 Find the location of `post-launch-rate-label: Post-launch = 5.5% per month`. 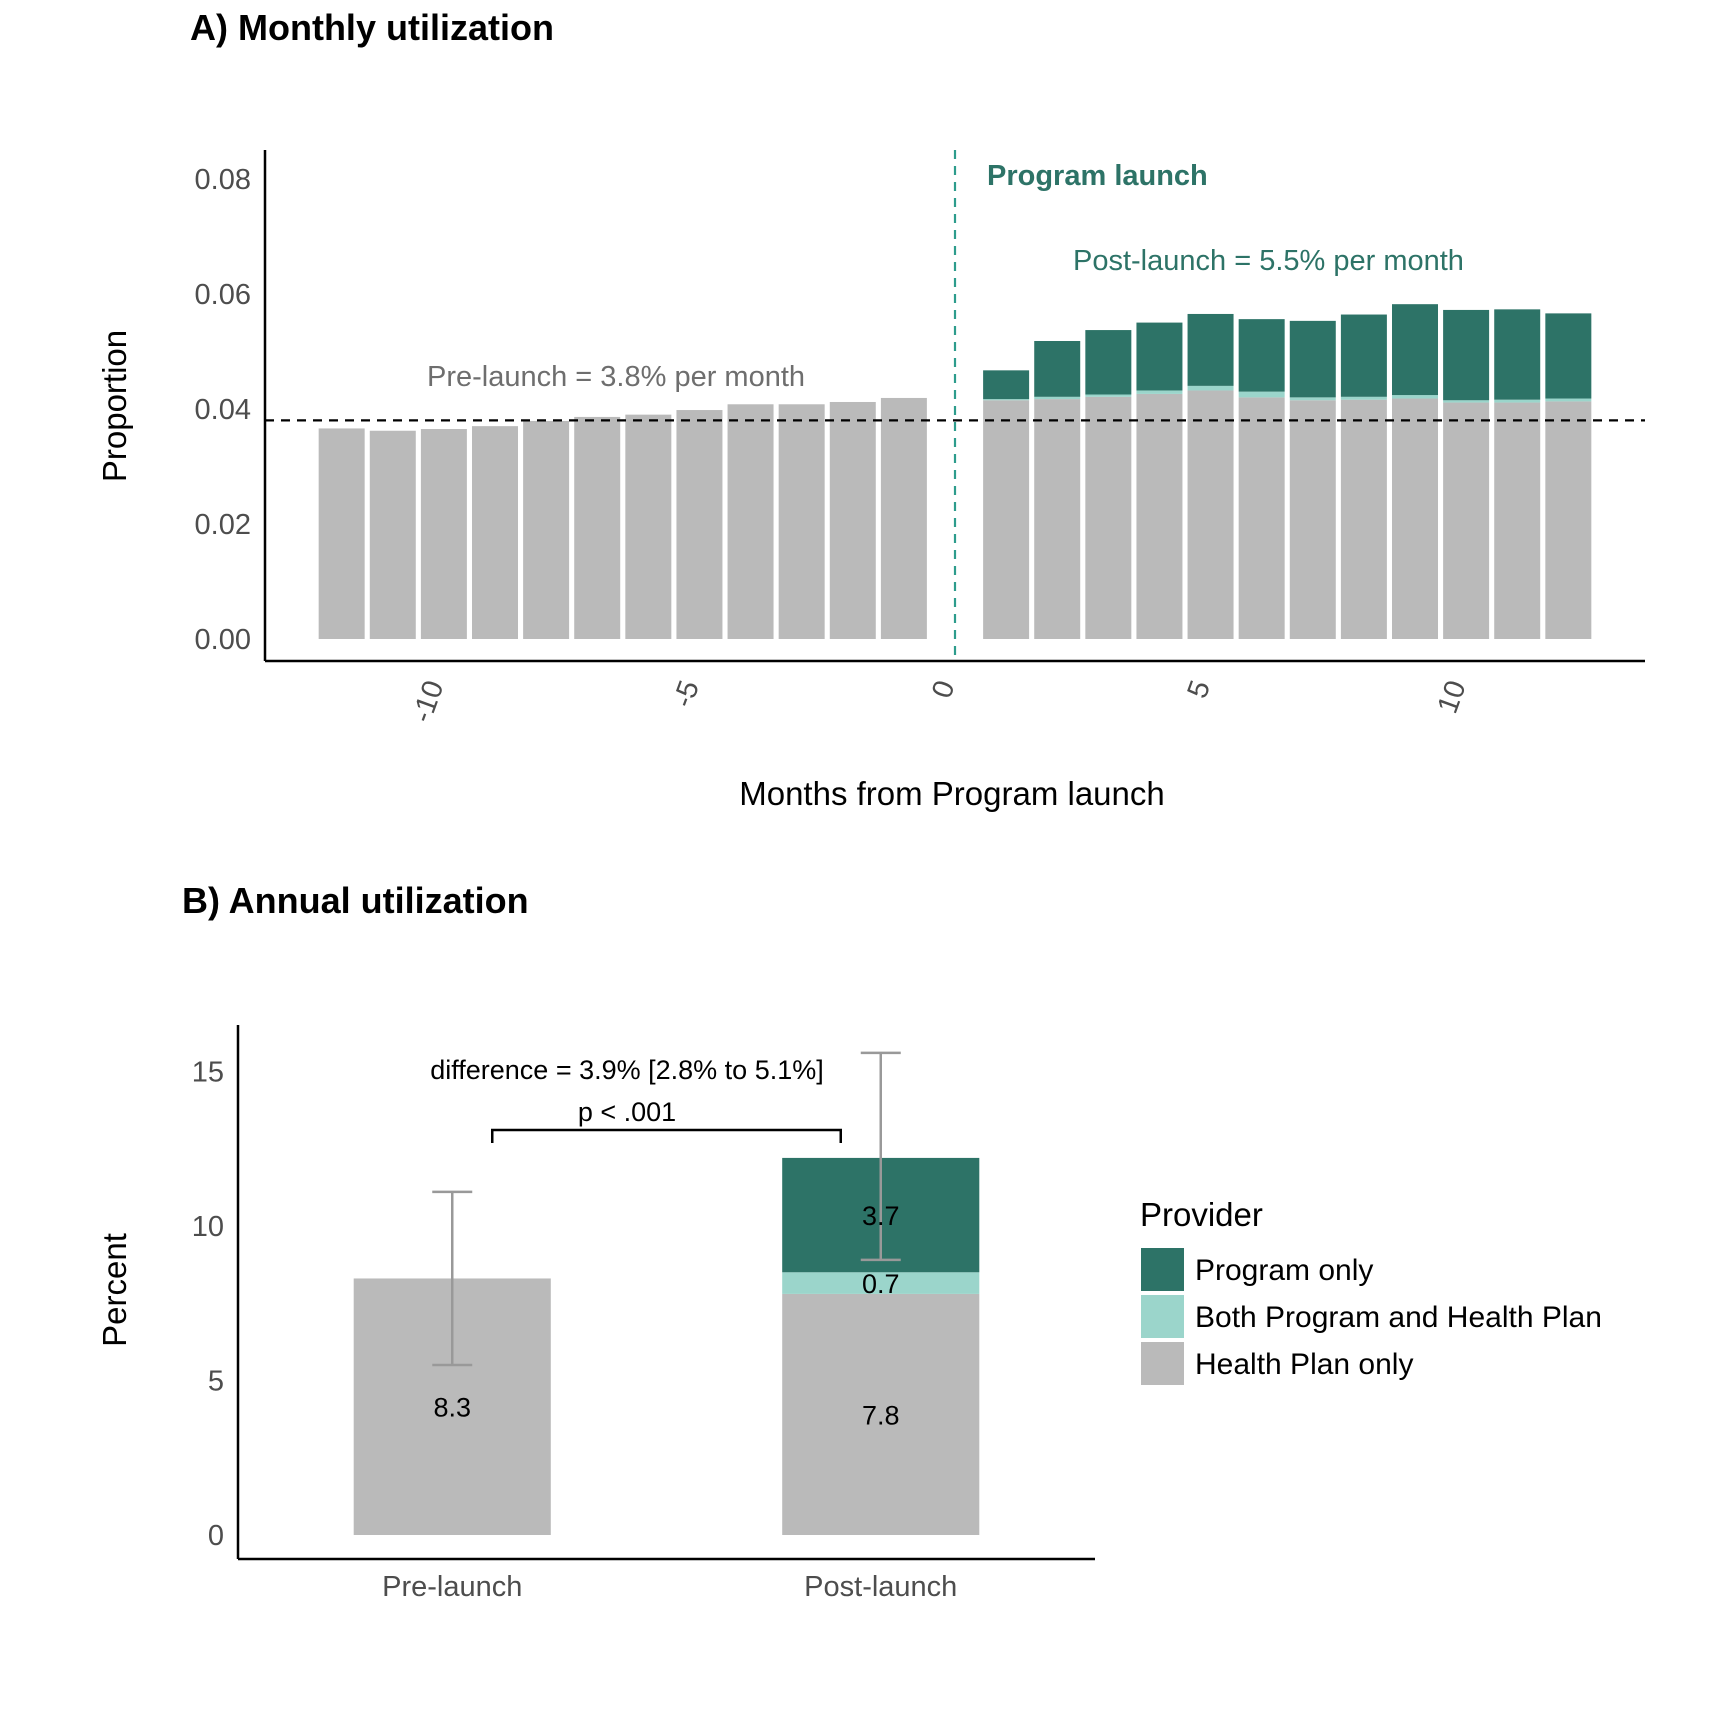

post-launch-rate-label: Post-launch = 5.5% per month is located at coordinates (1268, 261).